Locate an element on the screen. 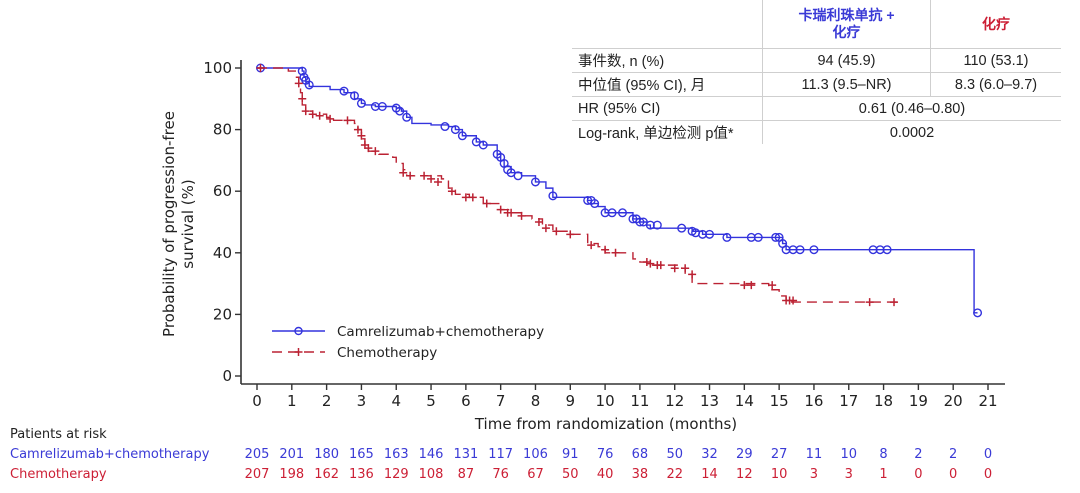  x-tick-label: 0 is located at coordinates (257, 401).